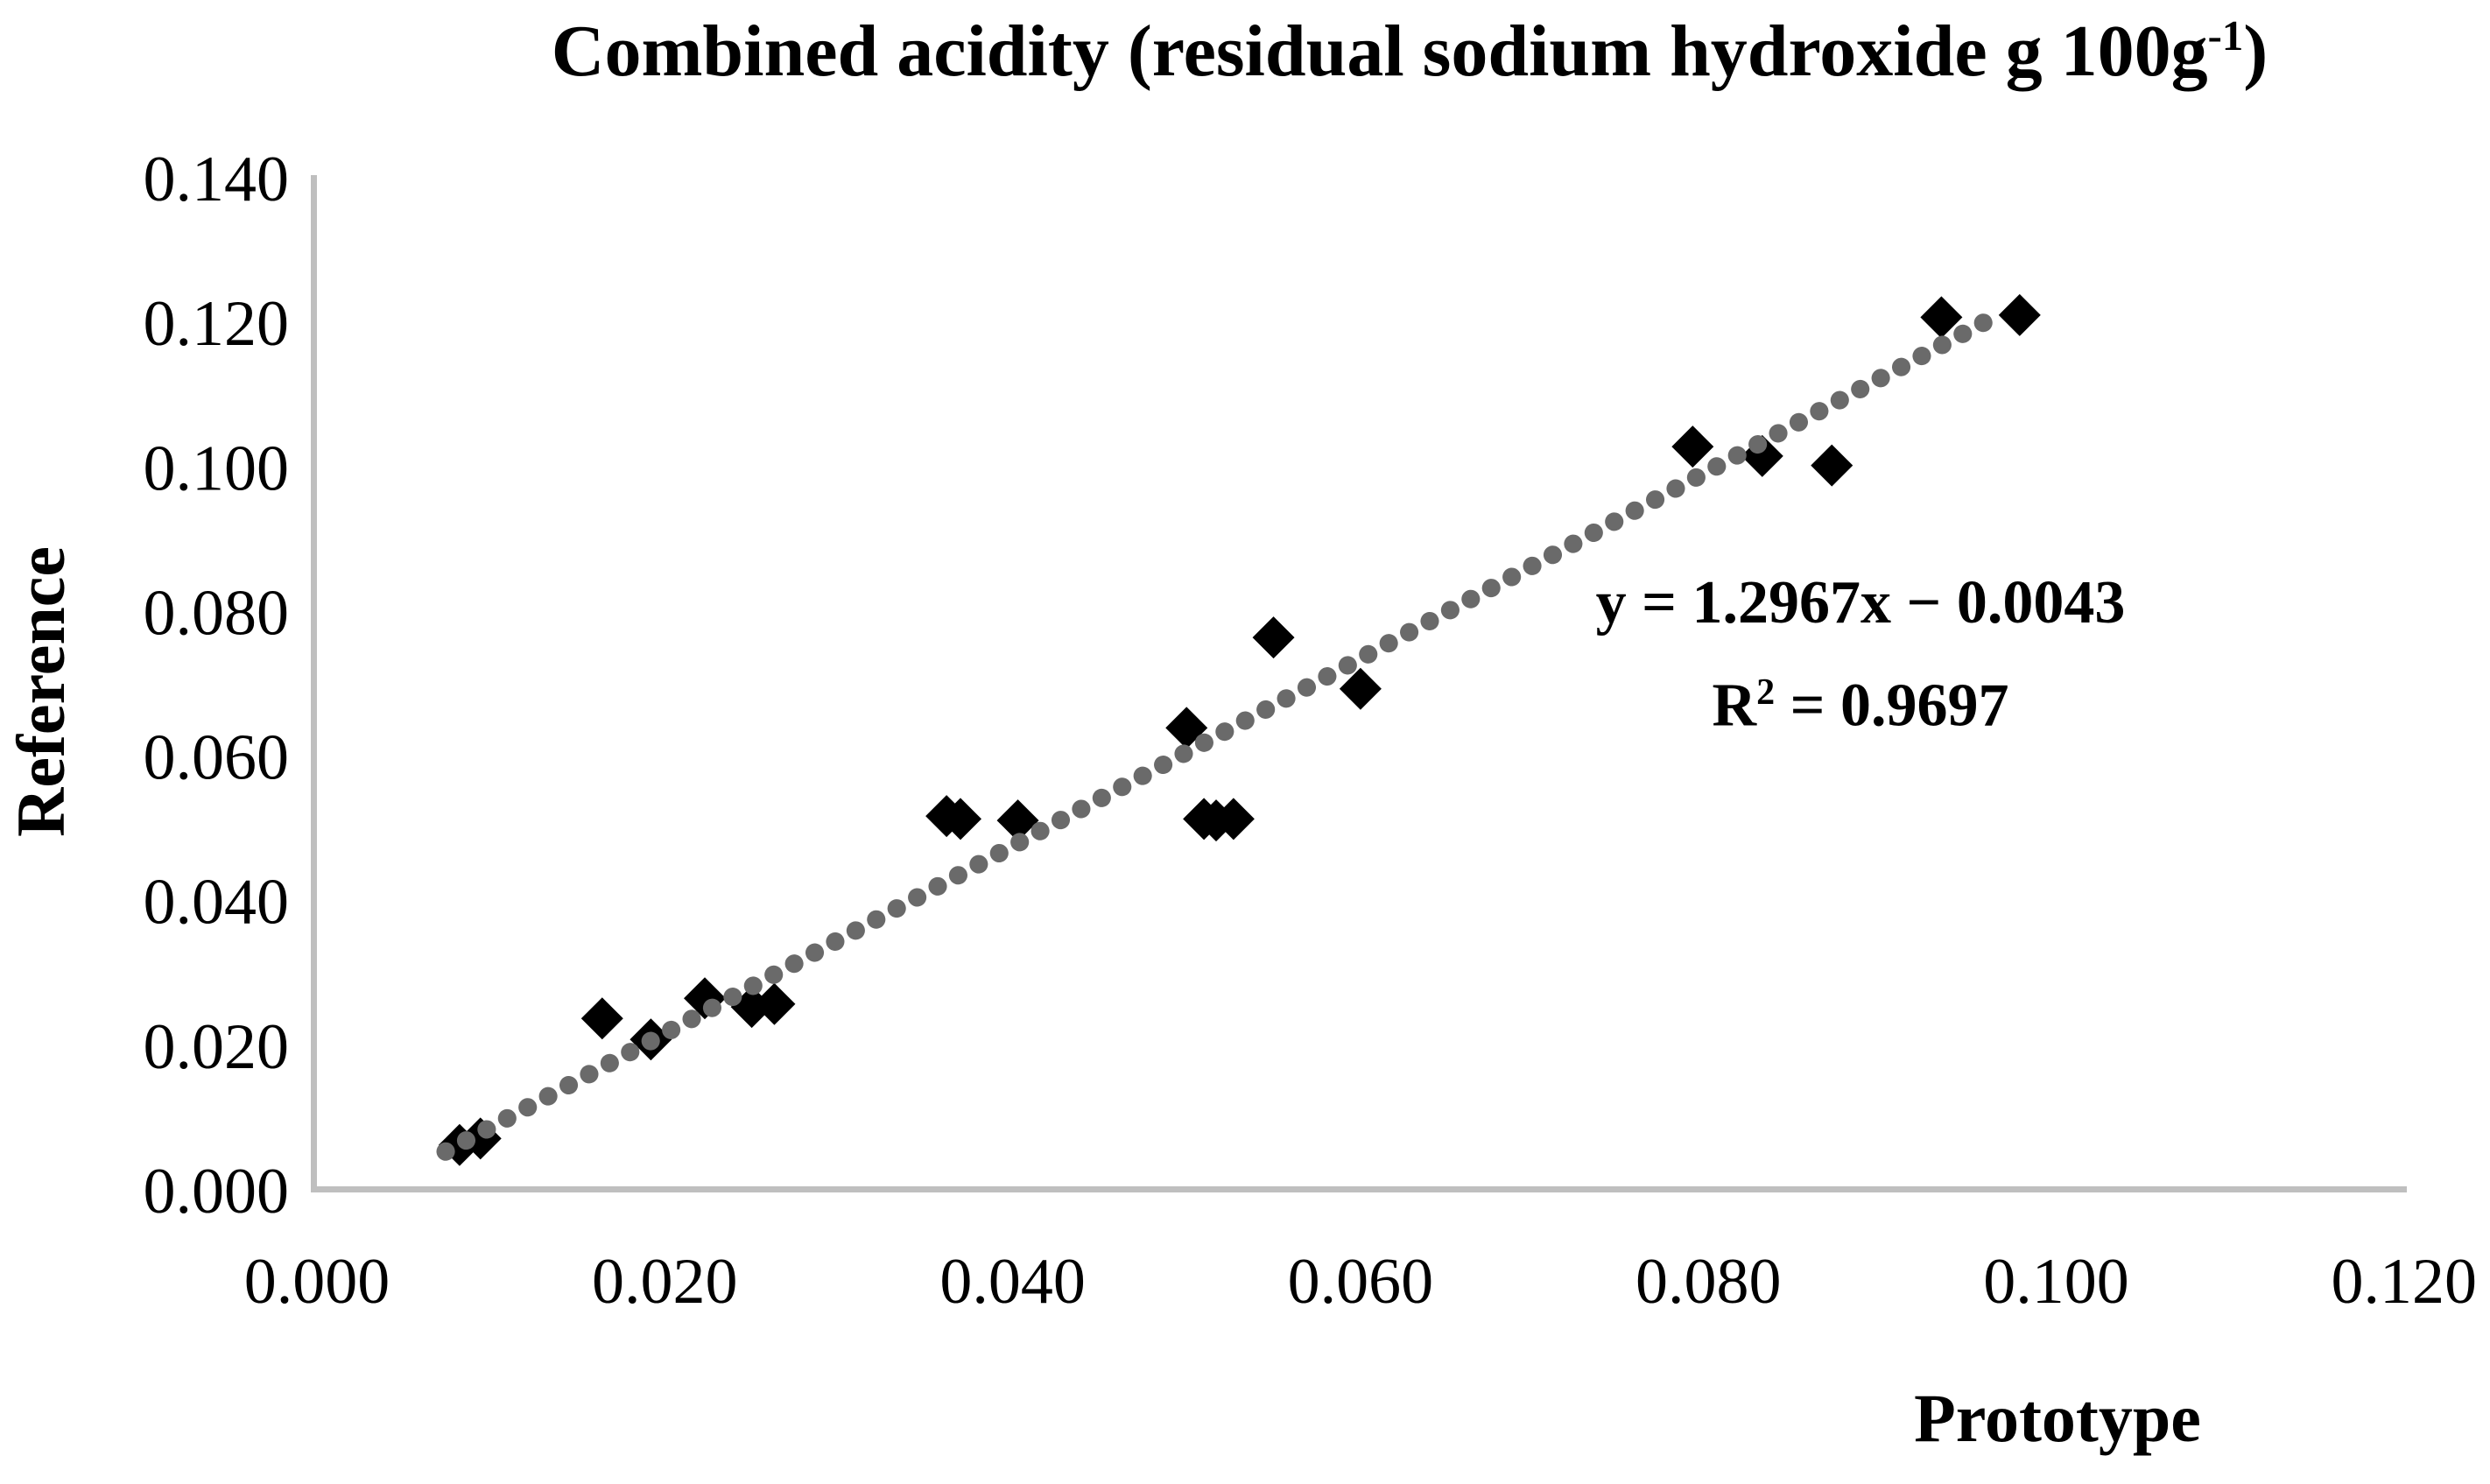 This screenshot has width=2490, height=1484. I want to click on y-tick-label: 0.120, so click(217, 324).